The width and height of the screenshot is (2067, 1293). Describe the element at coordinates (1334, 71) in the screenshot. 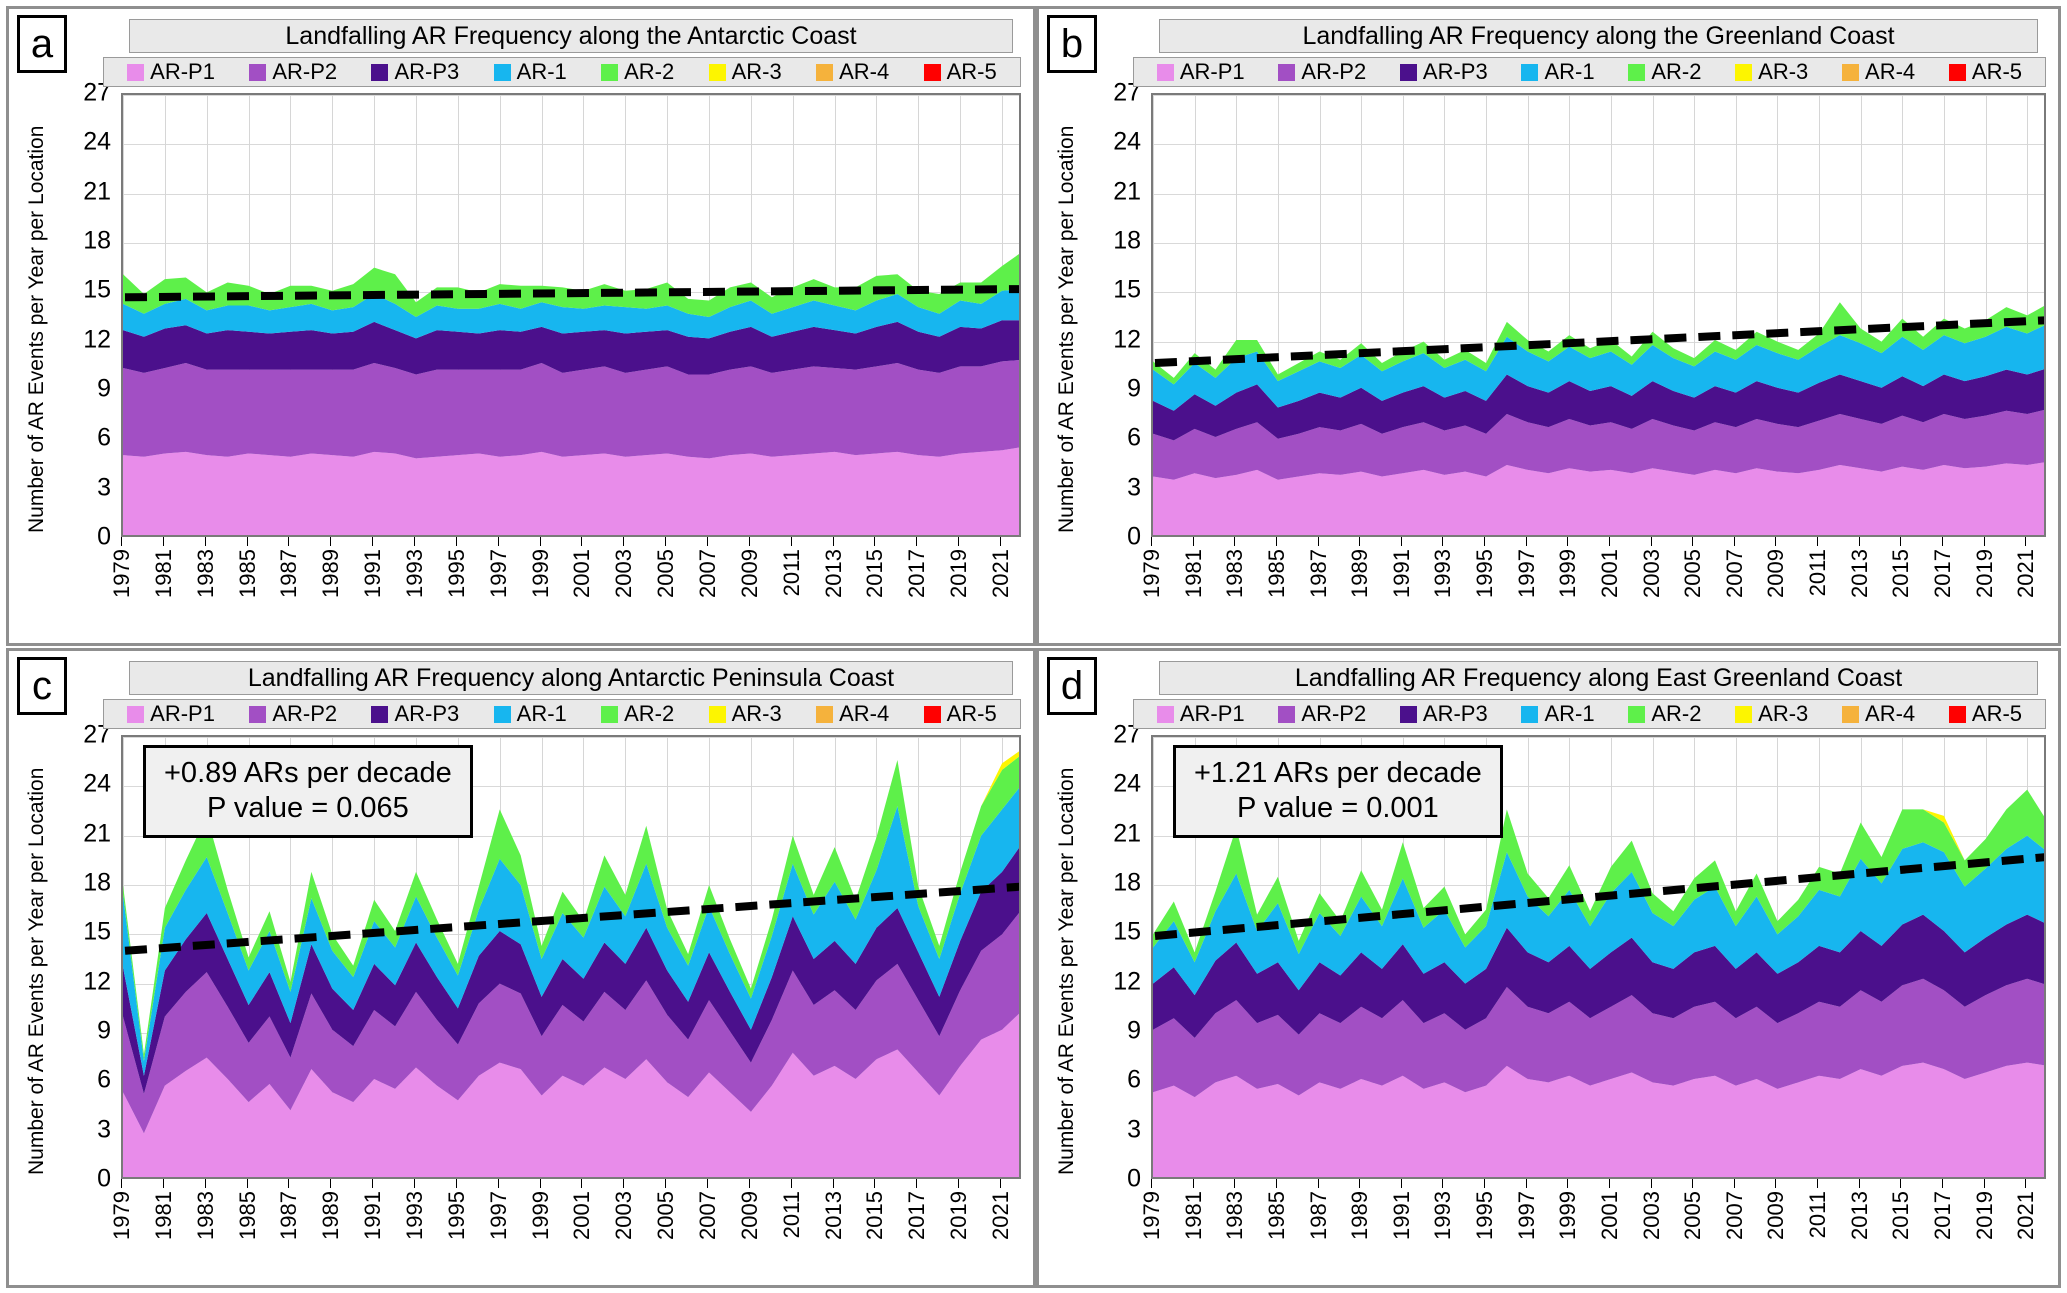

I see `legend-label: AR-P2` at that location.